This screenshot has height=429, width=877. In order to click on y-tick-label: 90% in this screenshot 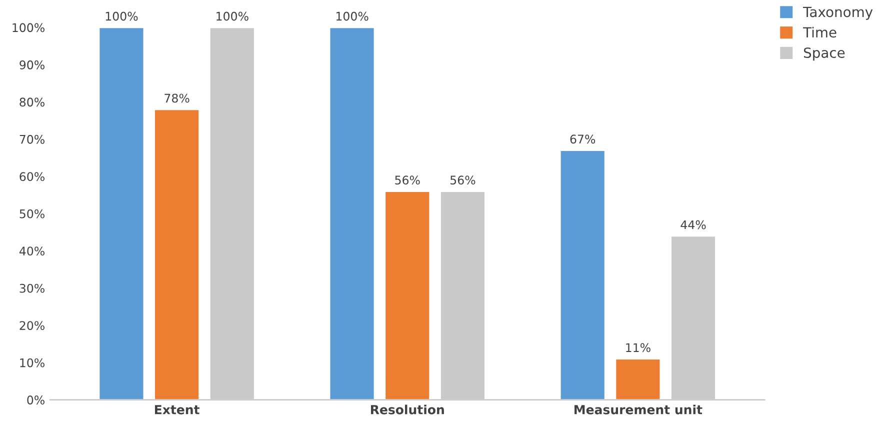, I will do `click(32, 65)`.